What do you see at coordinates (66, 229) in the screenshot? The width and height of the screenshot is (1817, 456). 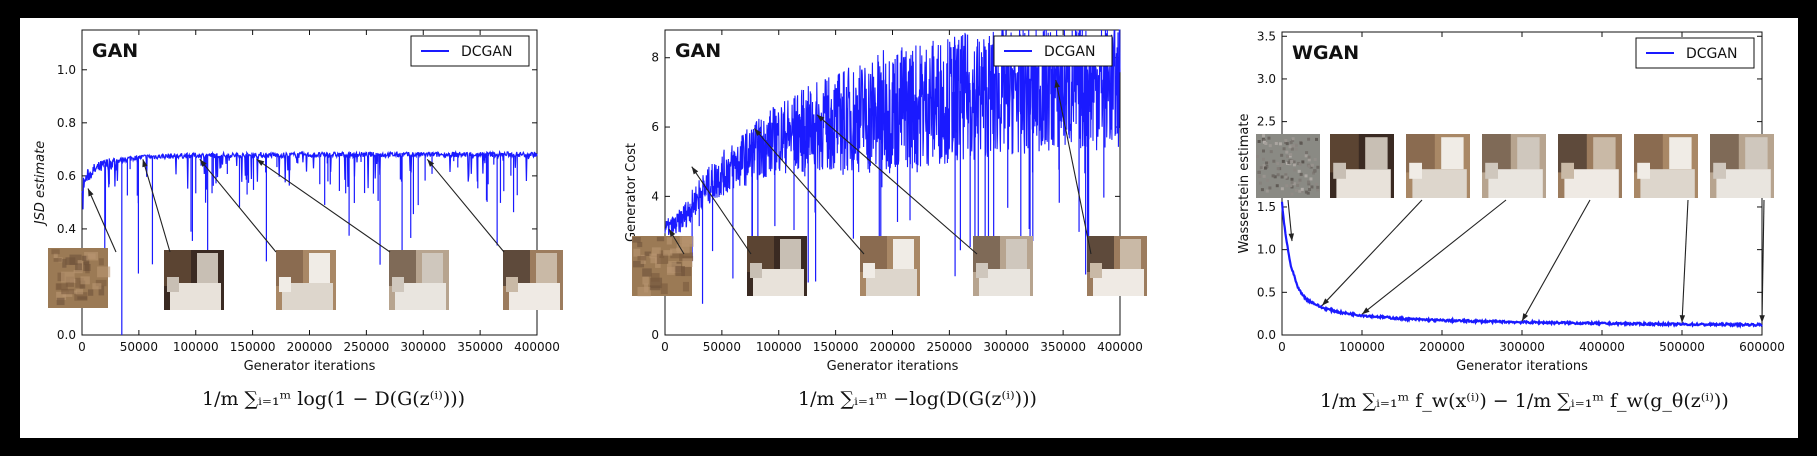 I see `y-tick-label: 0.4` at bounding box center [66, 229].